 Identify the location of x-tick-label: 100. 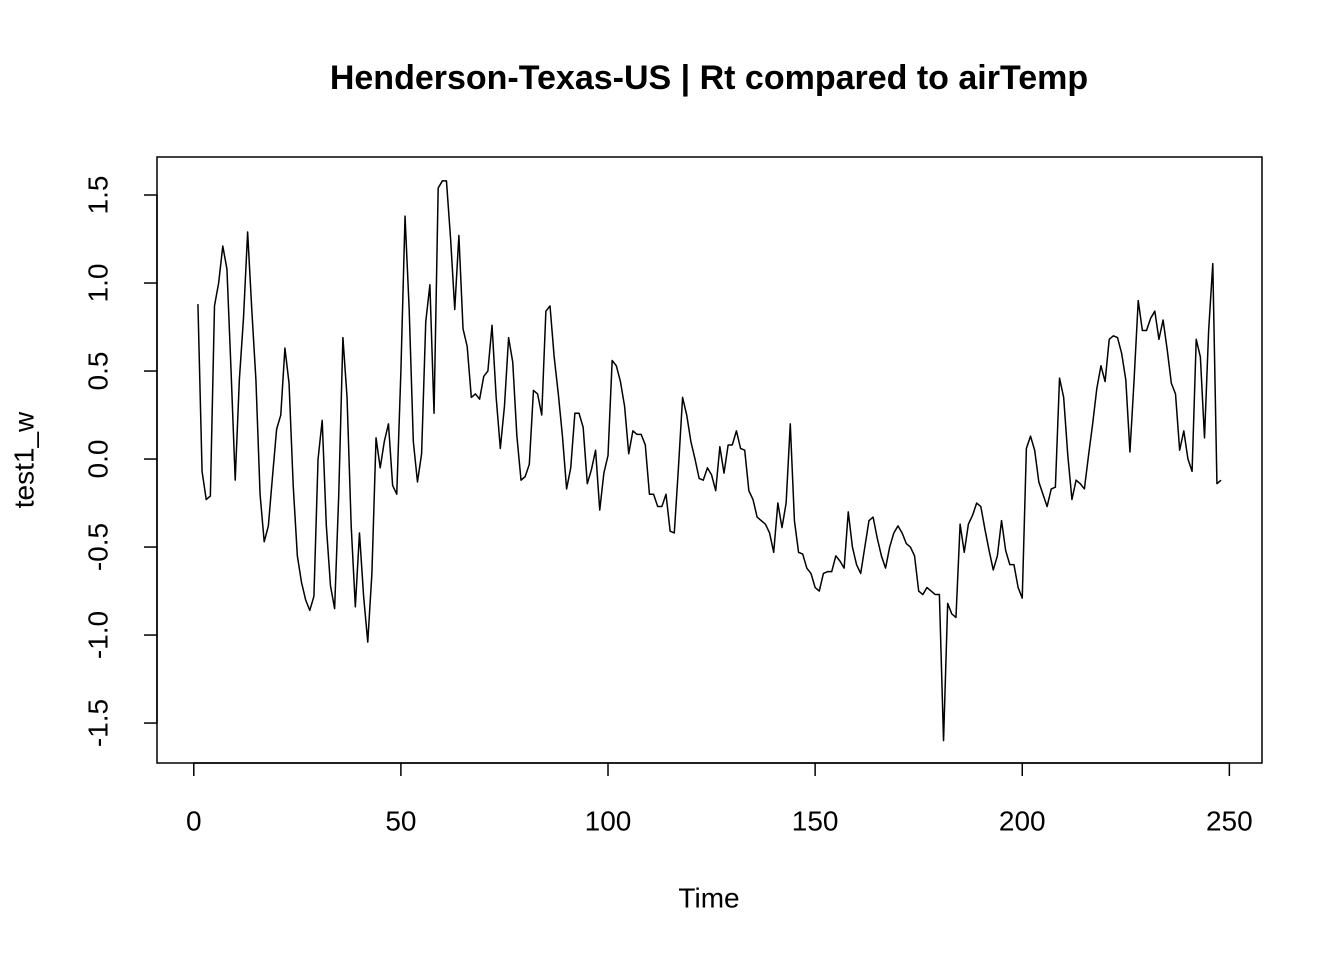
(608, 820).